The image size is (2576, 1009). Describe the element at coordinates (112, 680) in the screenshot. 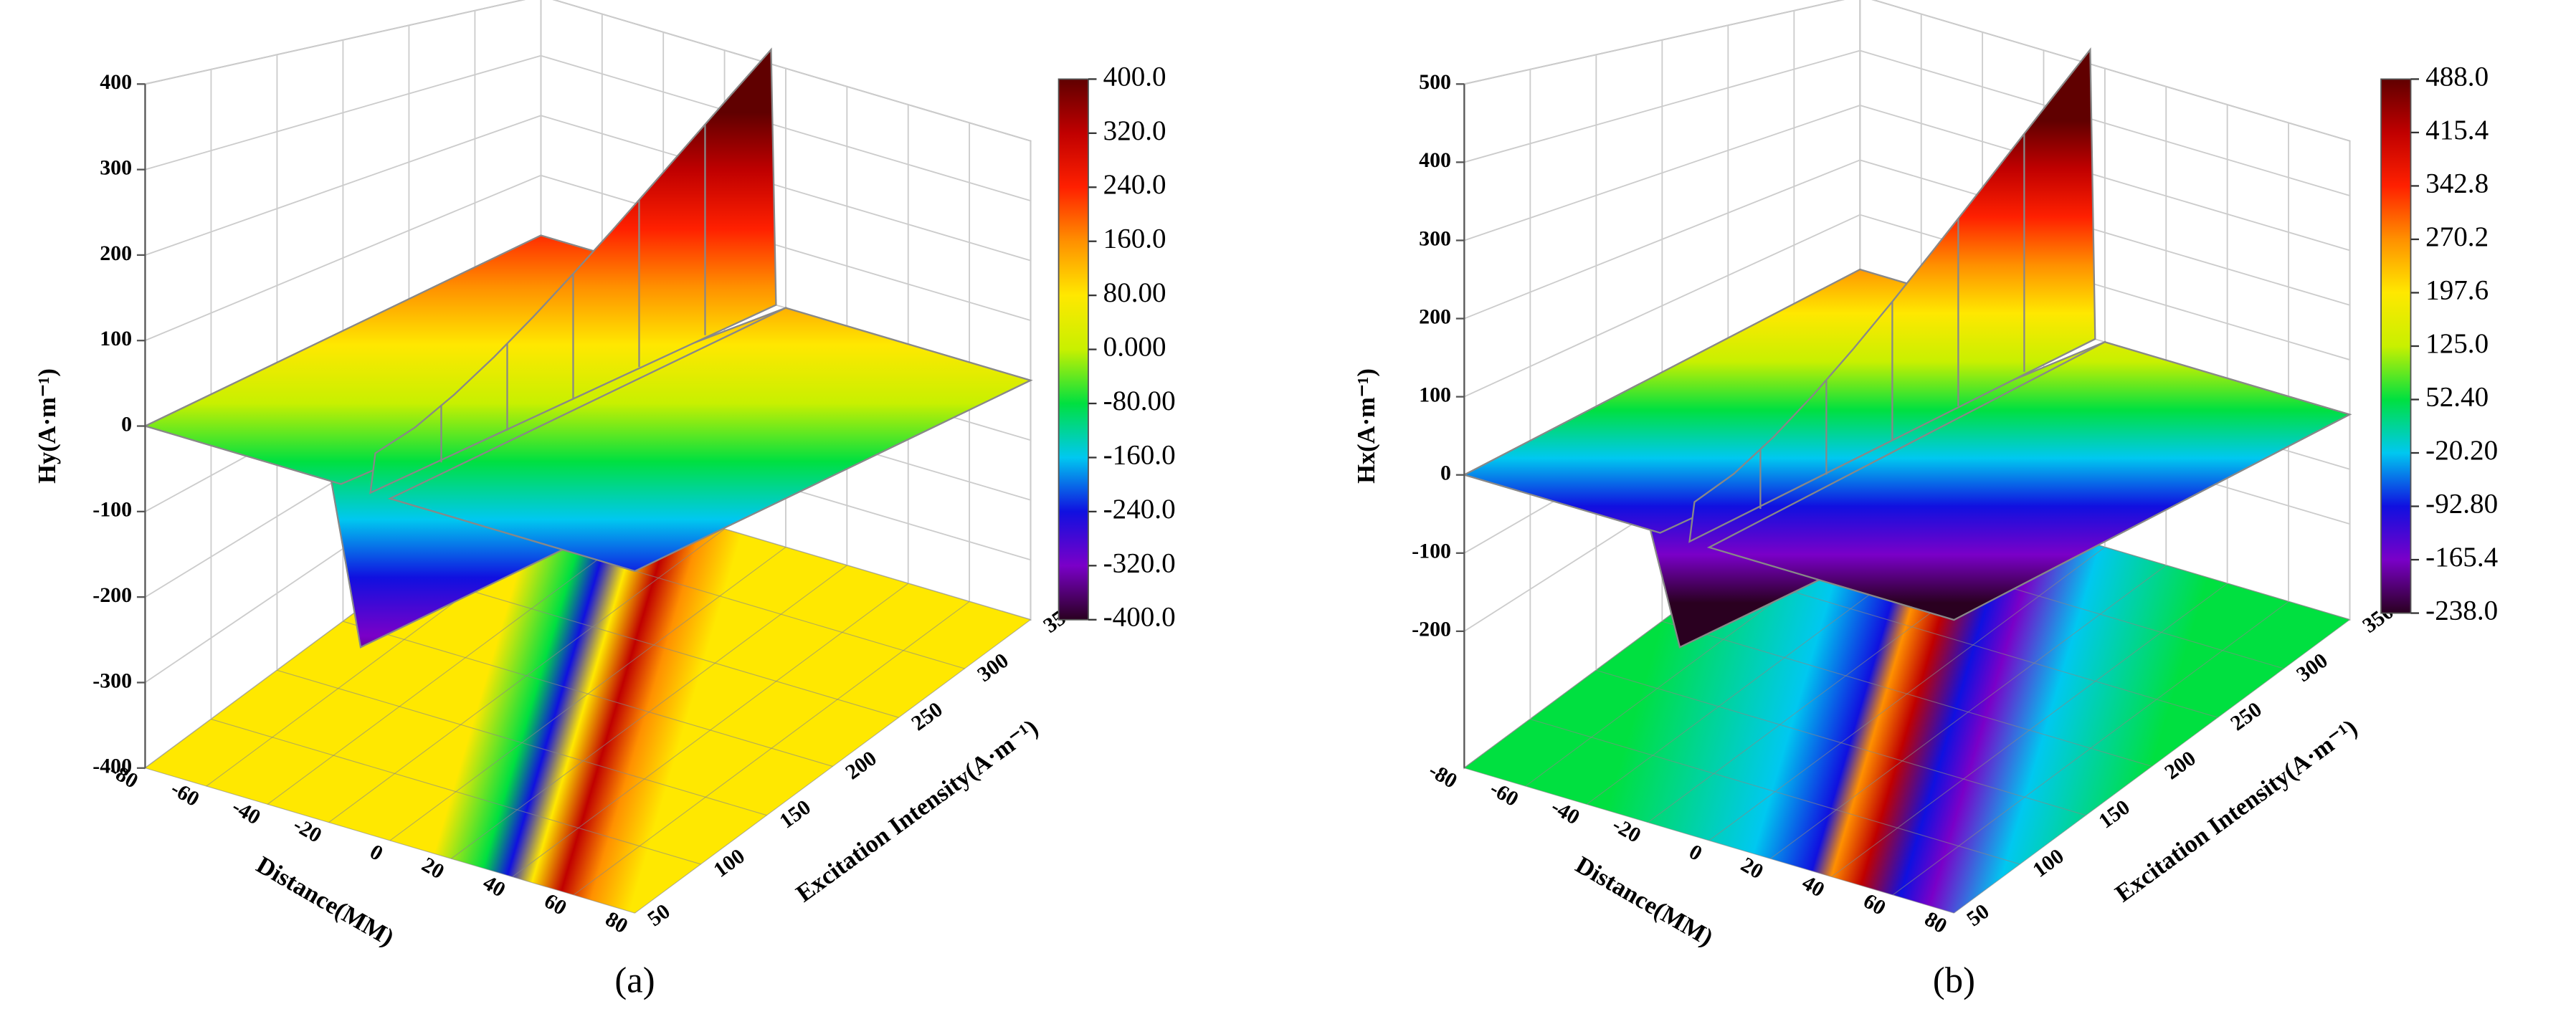

I see `z-tick-label: -300` at that location.